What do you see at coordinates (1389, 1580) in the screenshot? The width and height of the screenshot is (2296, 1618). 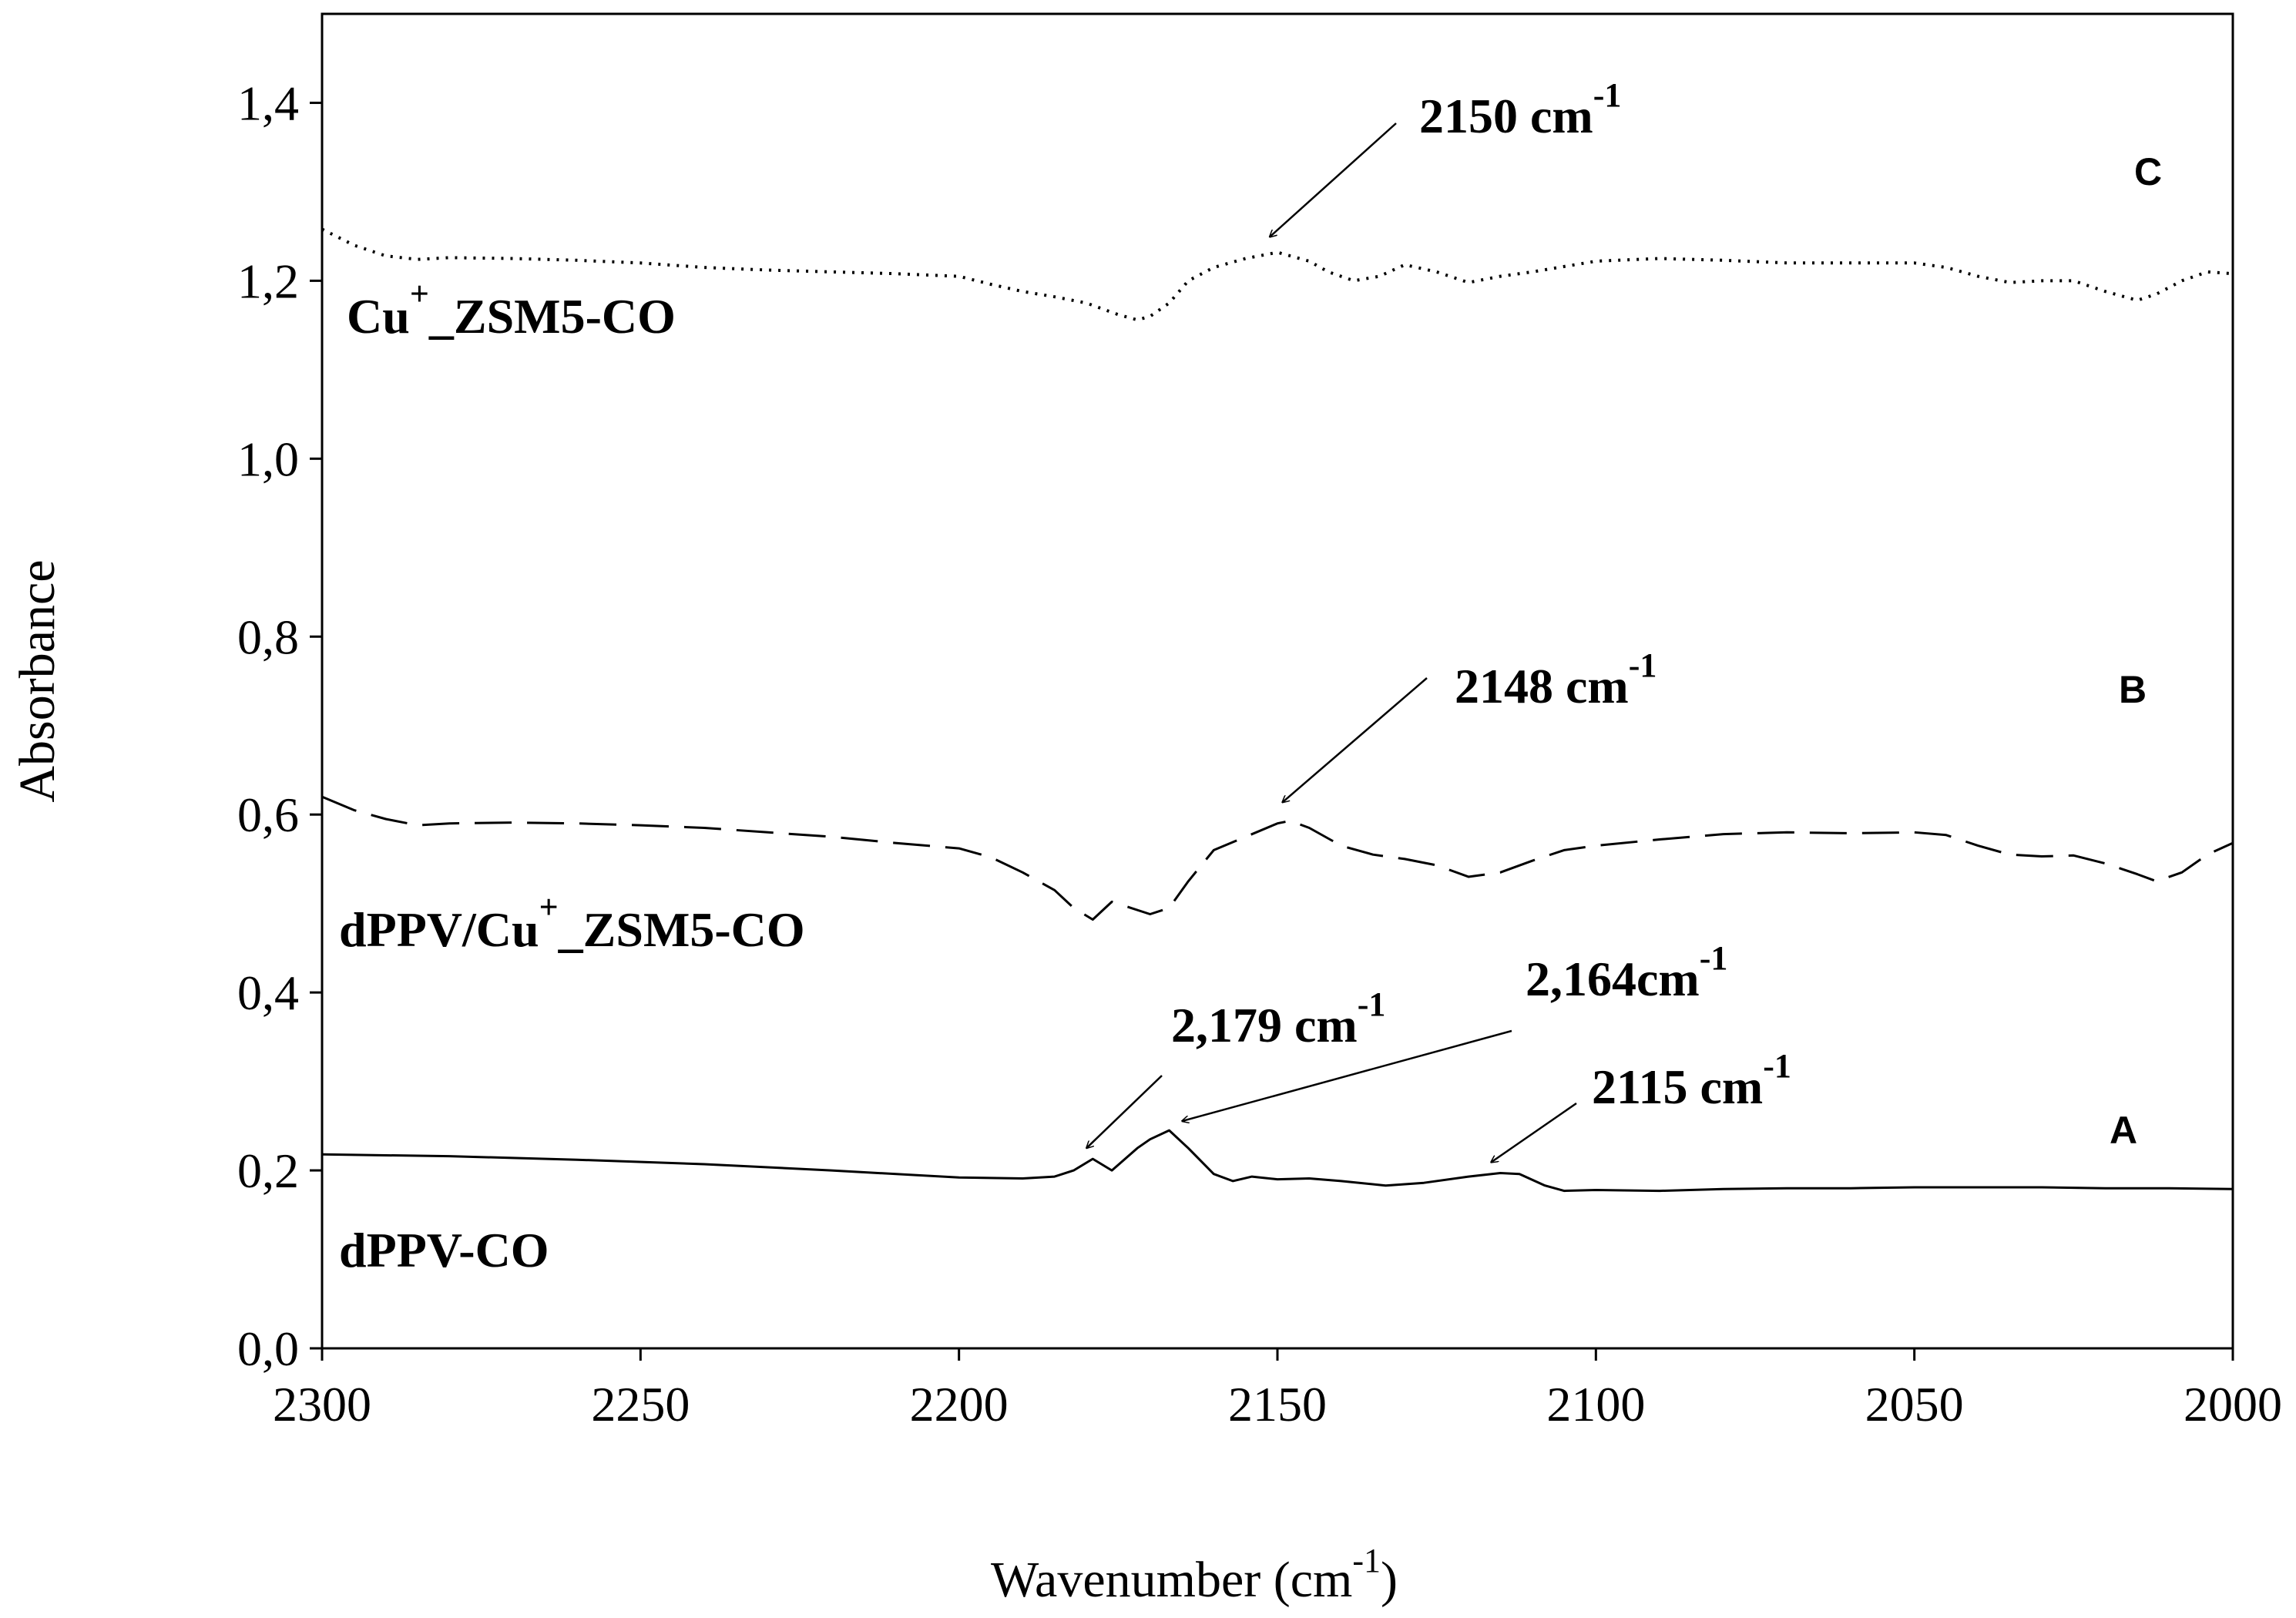 I see `x-axis-title-close: )` at bounding box center [1389, 1580].